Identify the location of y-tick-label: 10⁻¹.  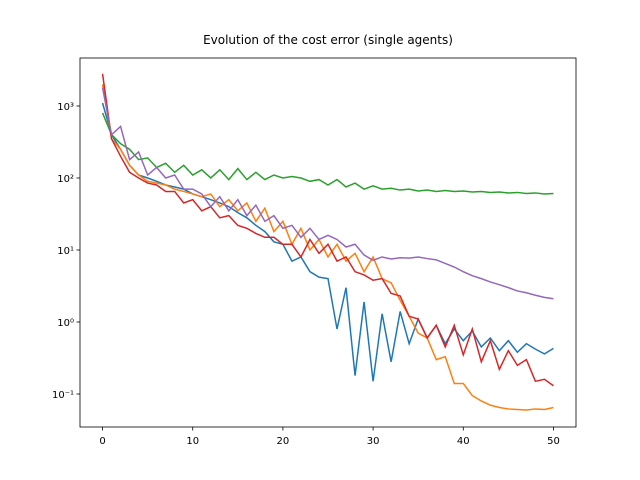
(63, 395).